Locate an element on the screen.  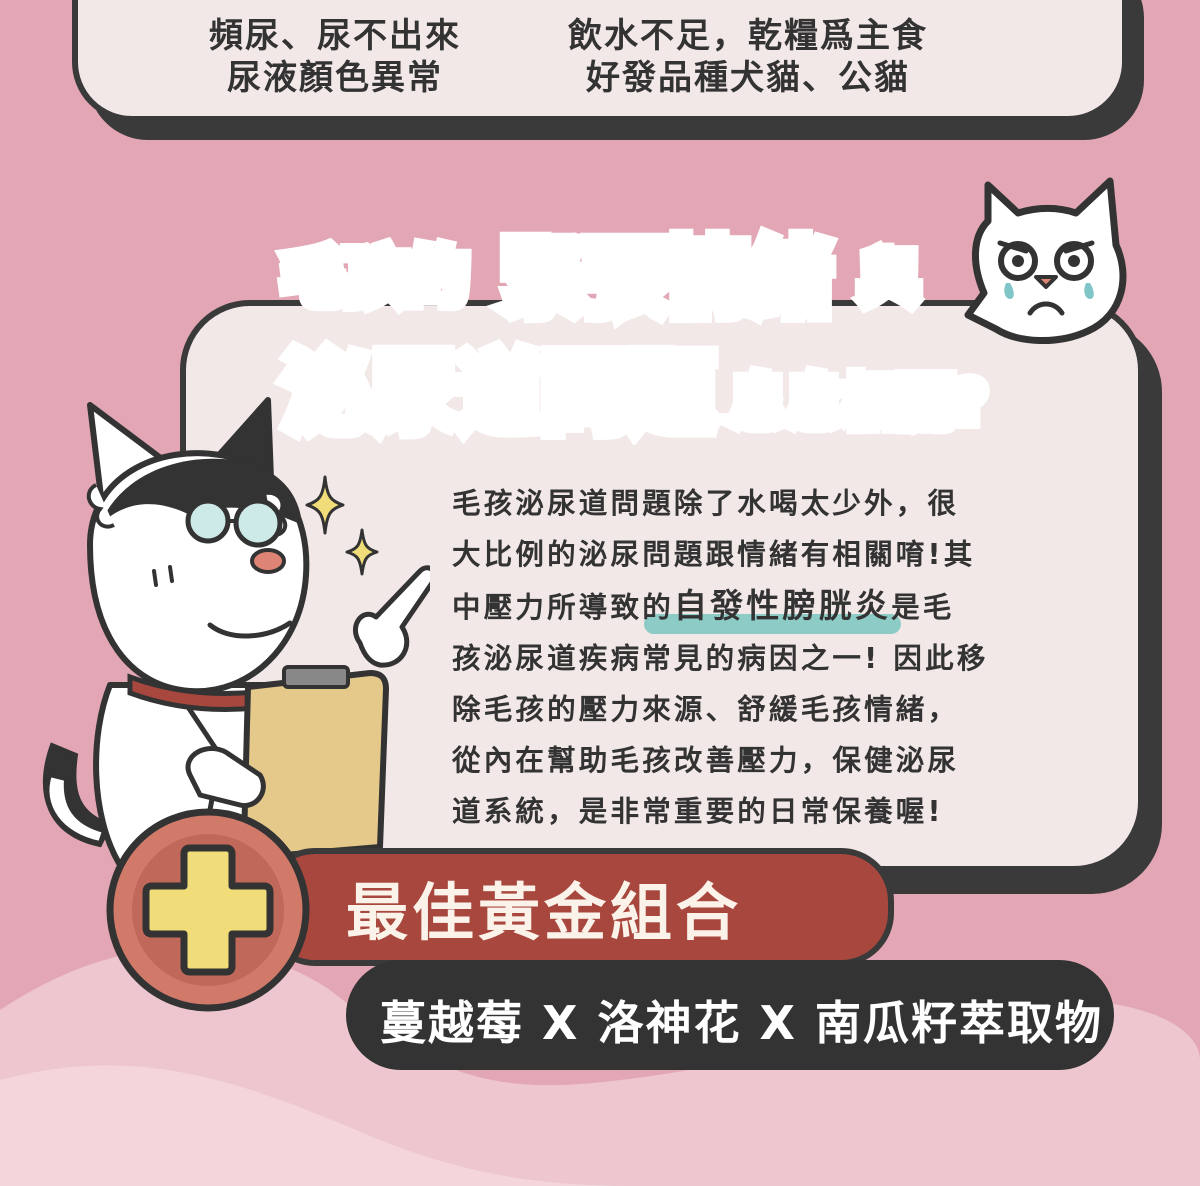
symptoms-line-2: 尿液顏色異常 is located at coordinates (335, 78).